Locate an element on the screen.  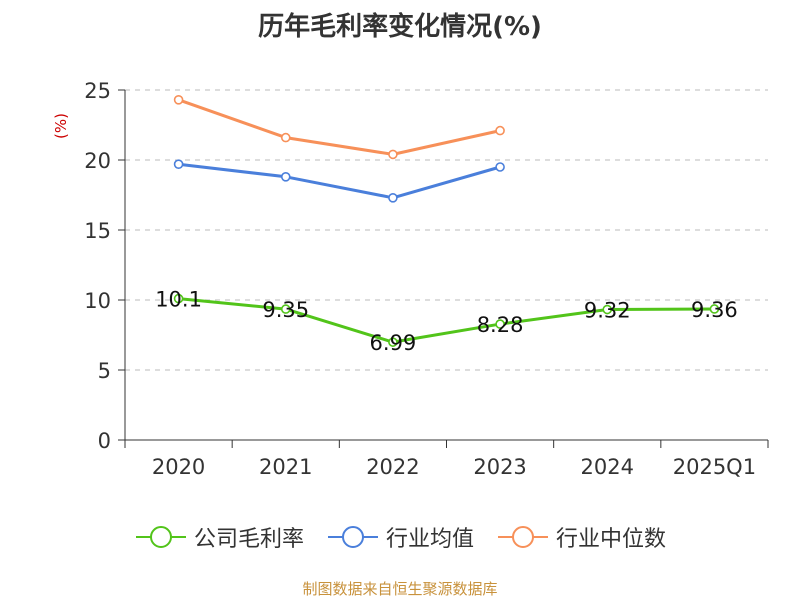
x-tick-label-2023: 2023 is located at coordinates (499, 467).